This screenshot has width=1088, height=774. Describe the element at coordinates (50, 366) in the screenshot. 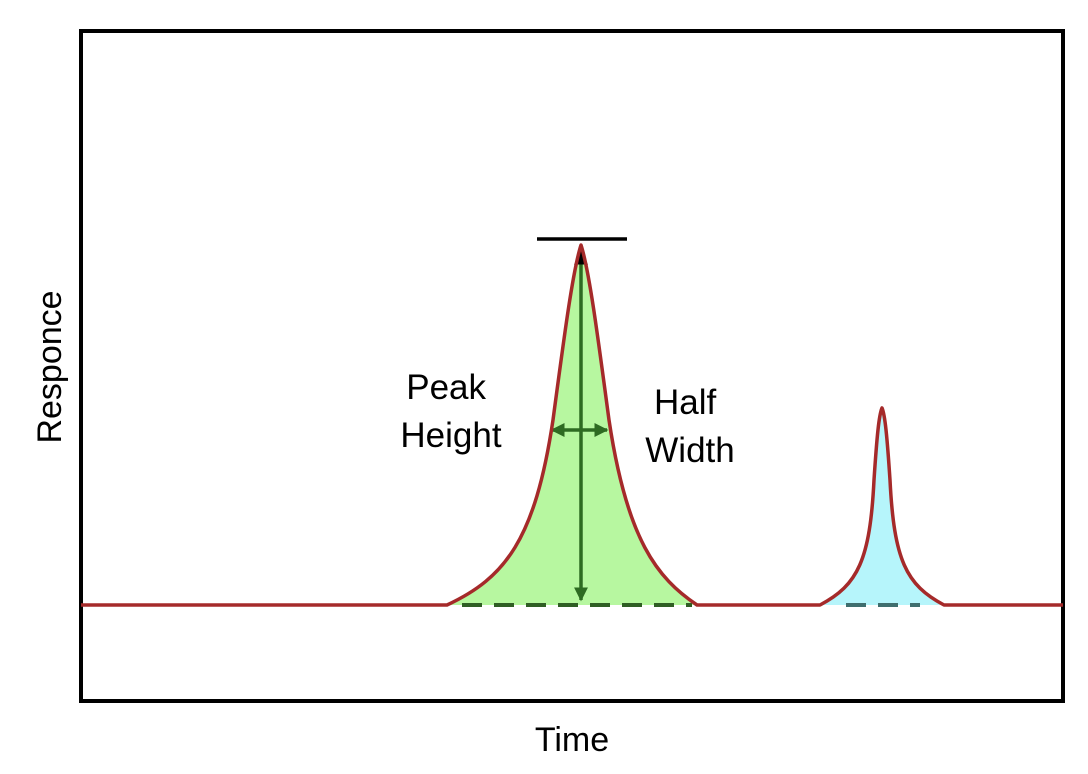

I see `y-axis-label: Responce` at that location.